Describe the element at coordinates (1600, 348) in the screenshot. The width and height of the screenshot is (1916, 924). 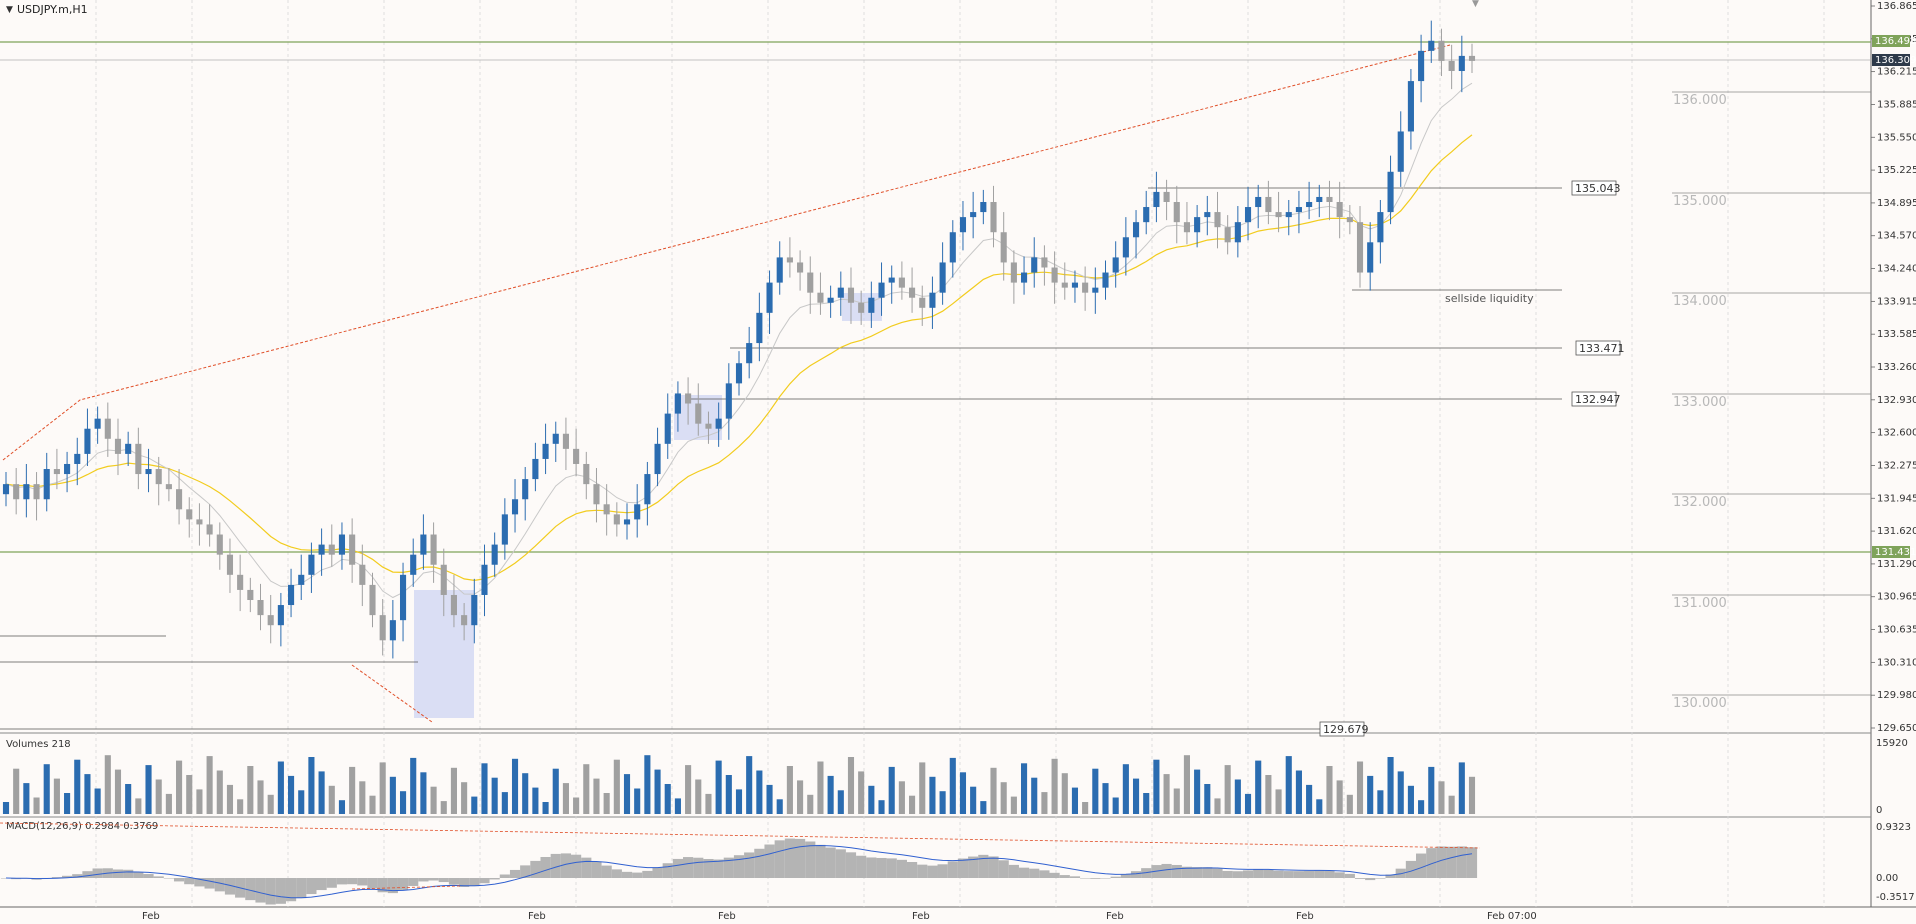
I see `level-box-133471: 133.471` at that location.